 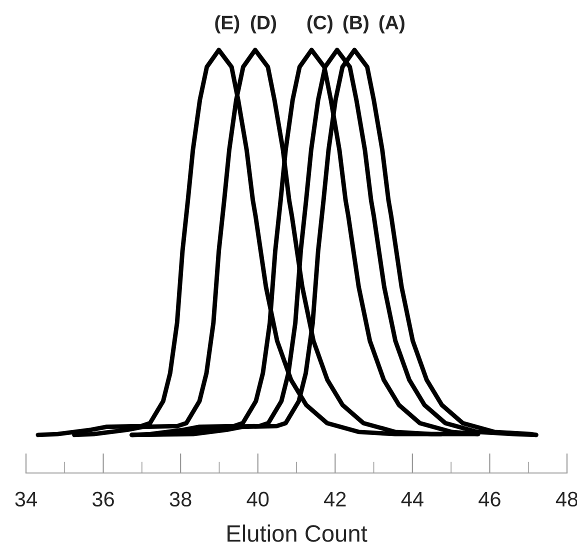 I want to click on series-label: (A), so click(x=391, y=24).